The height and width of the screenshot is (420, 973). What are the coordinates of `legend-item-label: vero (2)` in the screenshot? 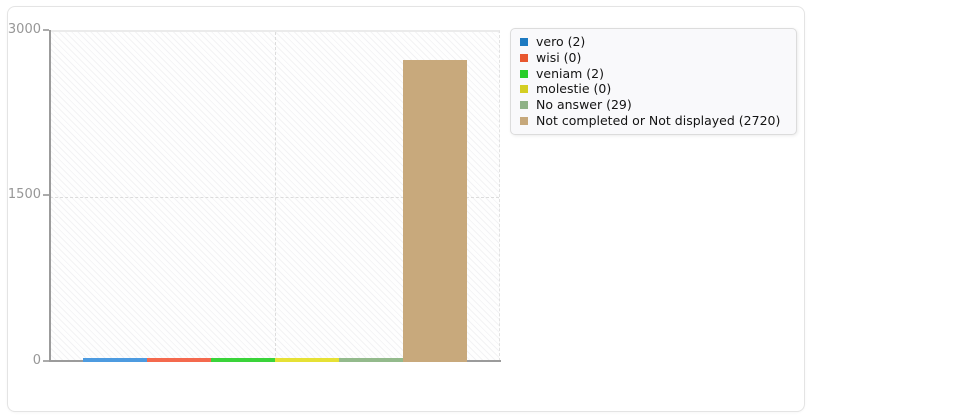 It's located at (561, 41).